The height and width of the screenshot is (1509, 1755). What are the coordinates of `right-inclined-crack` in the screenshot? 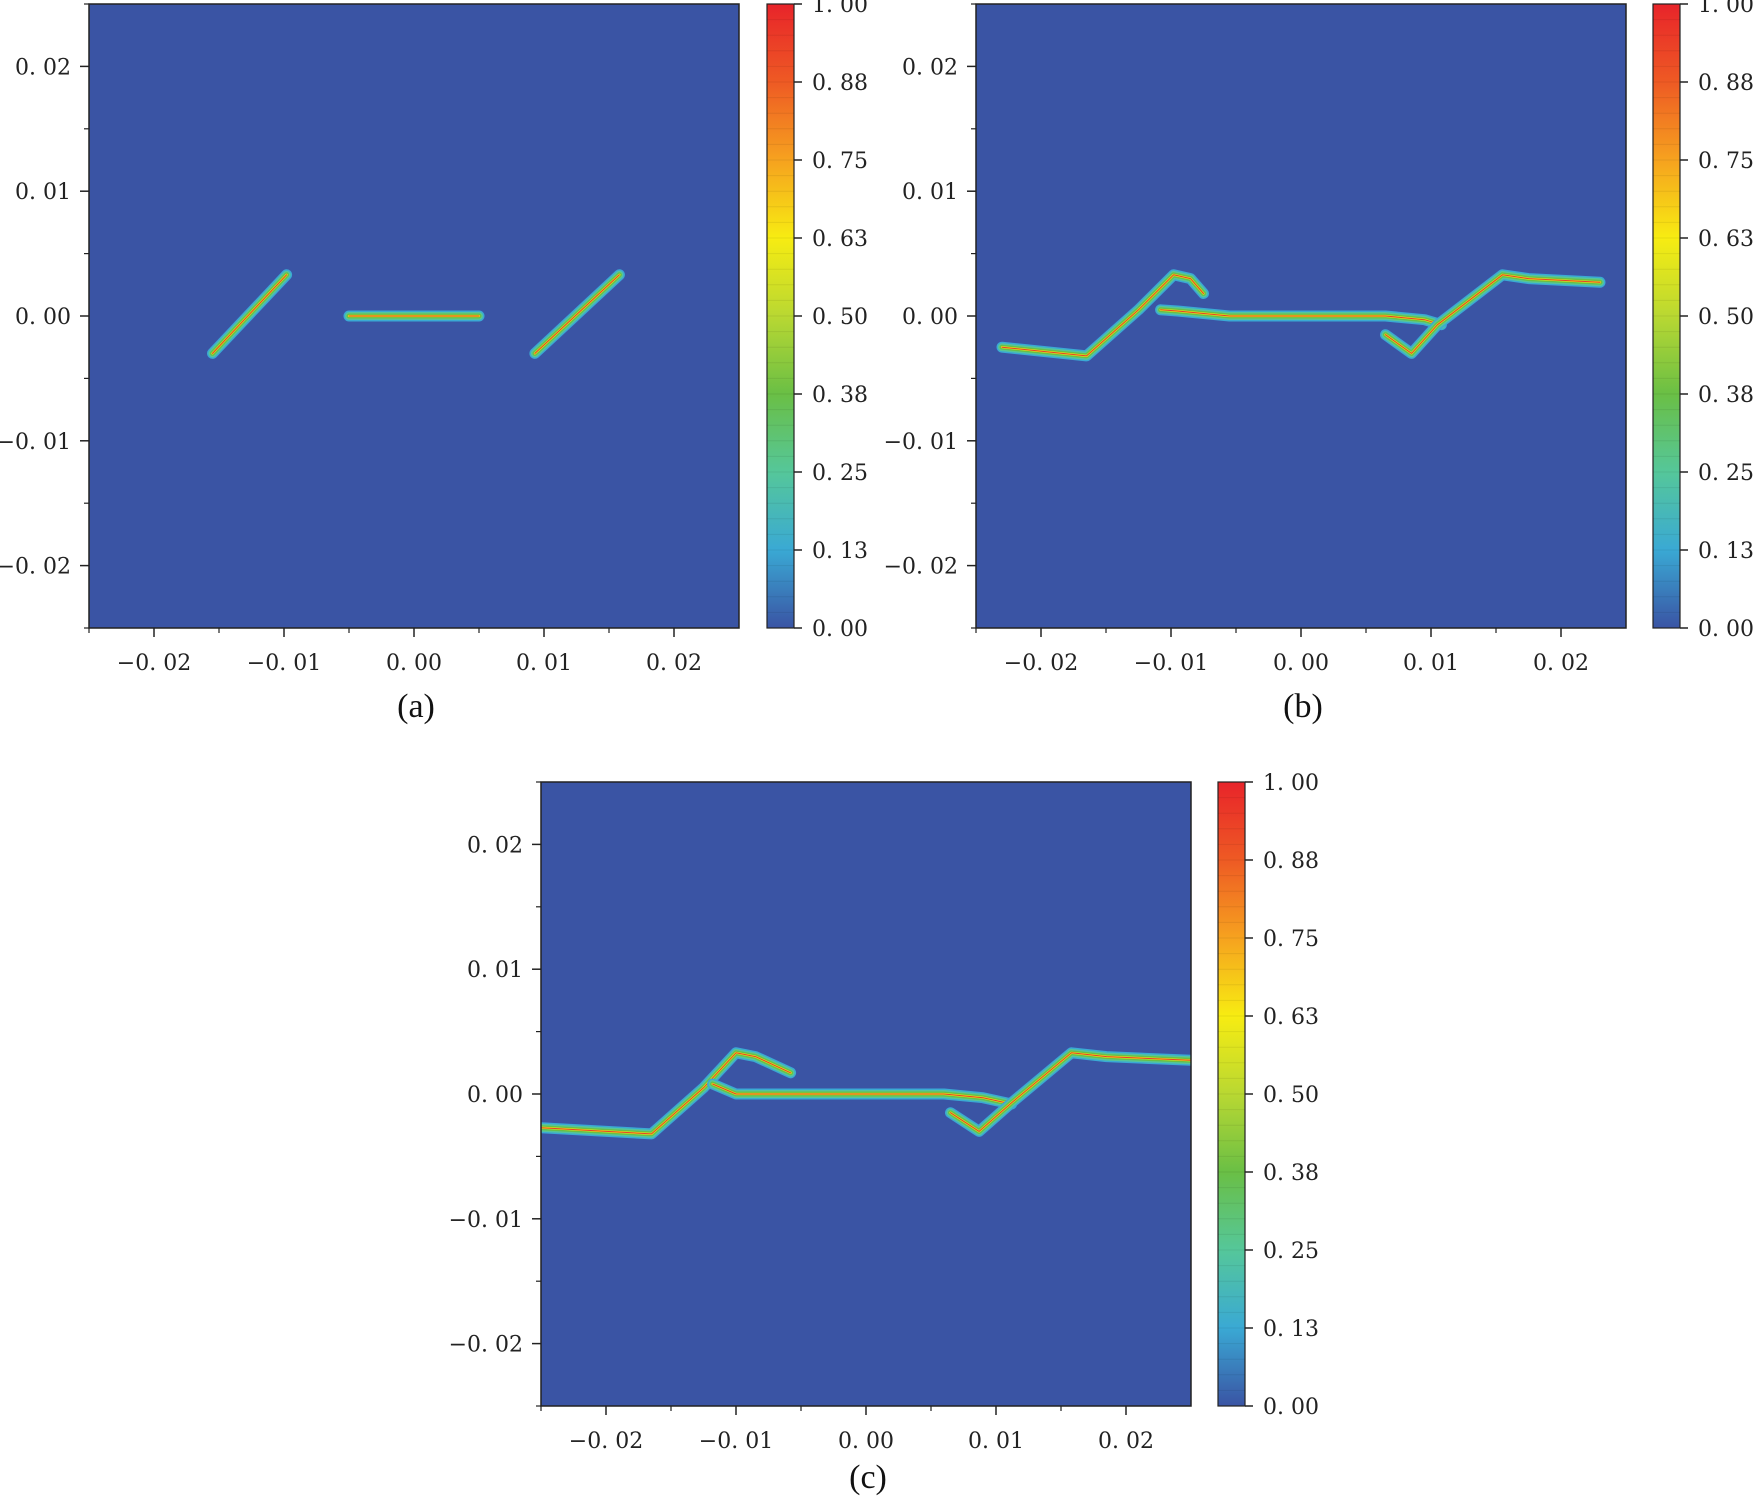 It's located at (577, 314).